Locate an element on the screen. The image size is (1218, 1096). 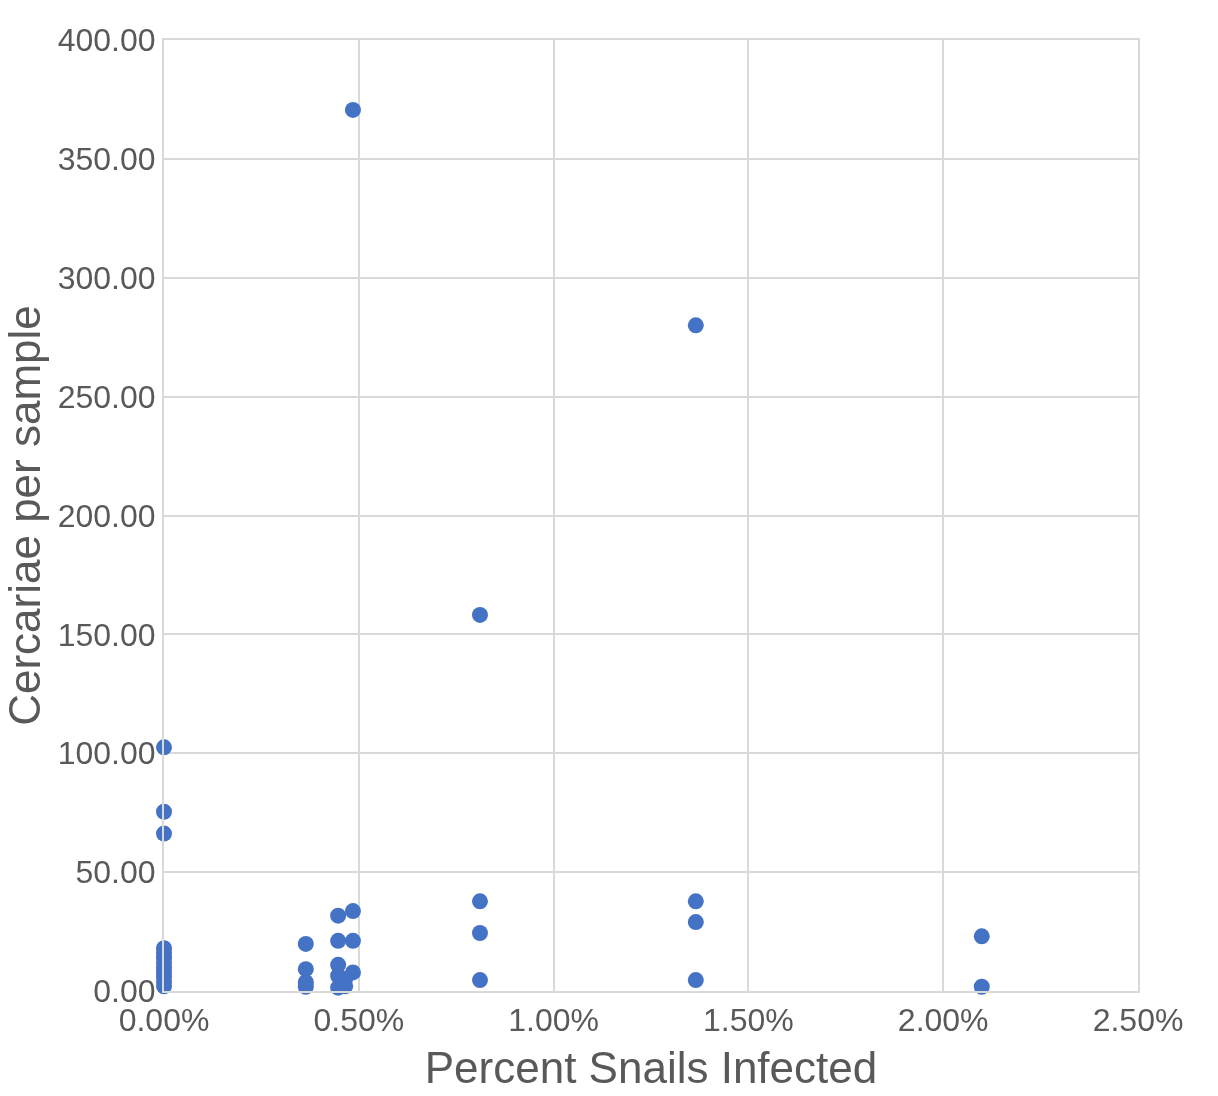
x-tick-label: 2.00% is located at coordinates (943, 1020).